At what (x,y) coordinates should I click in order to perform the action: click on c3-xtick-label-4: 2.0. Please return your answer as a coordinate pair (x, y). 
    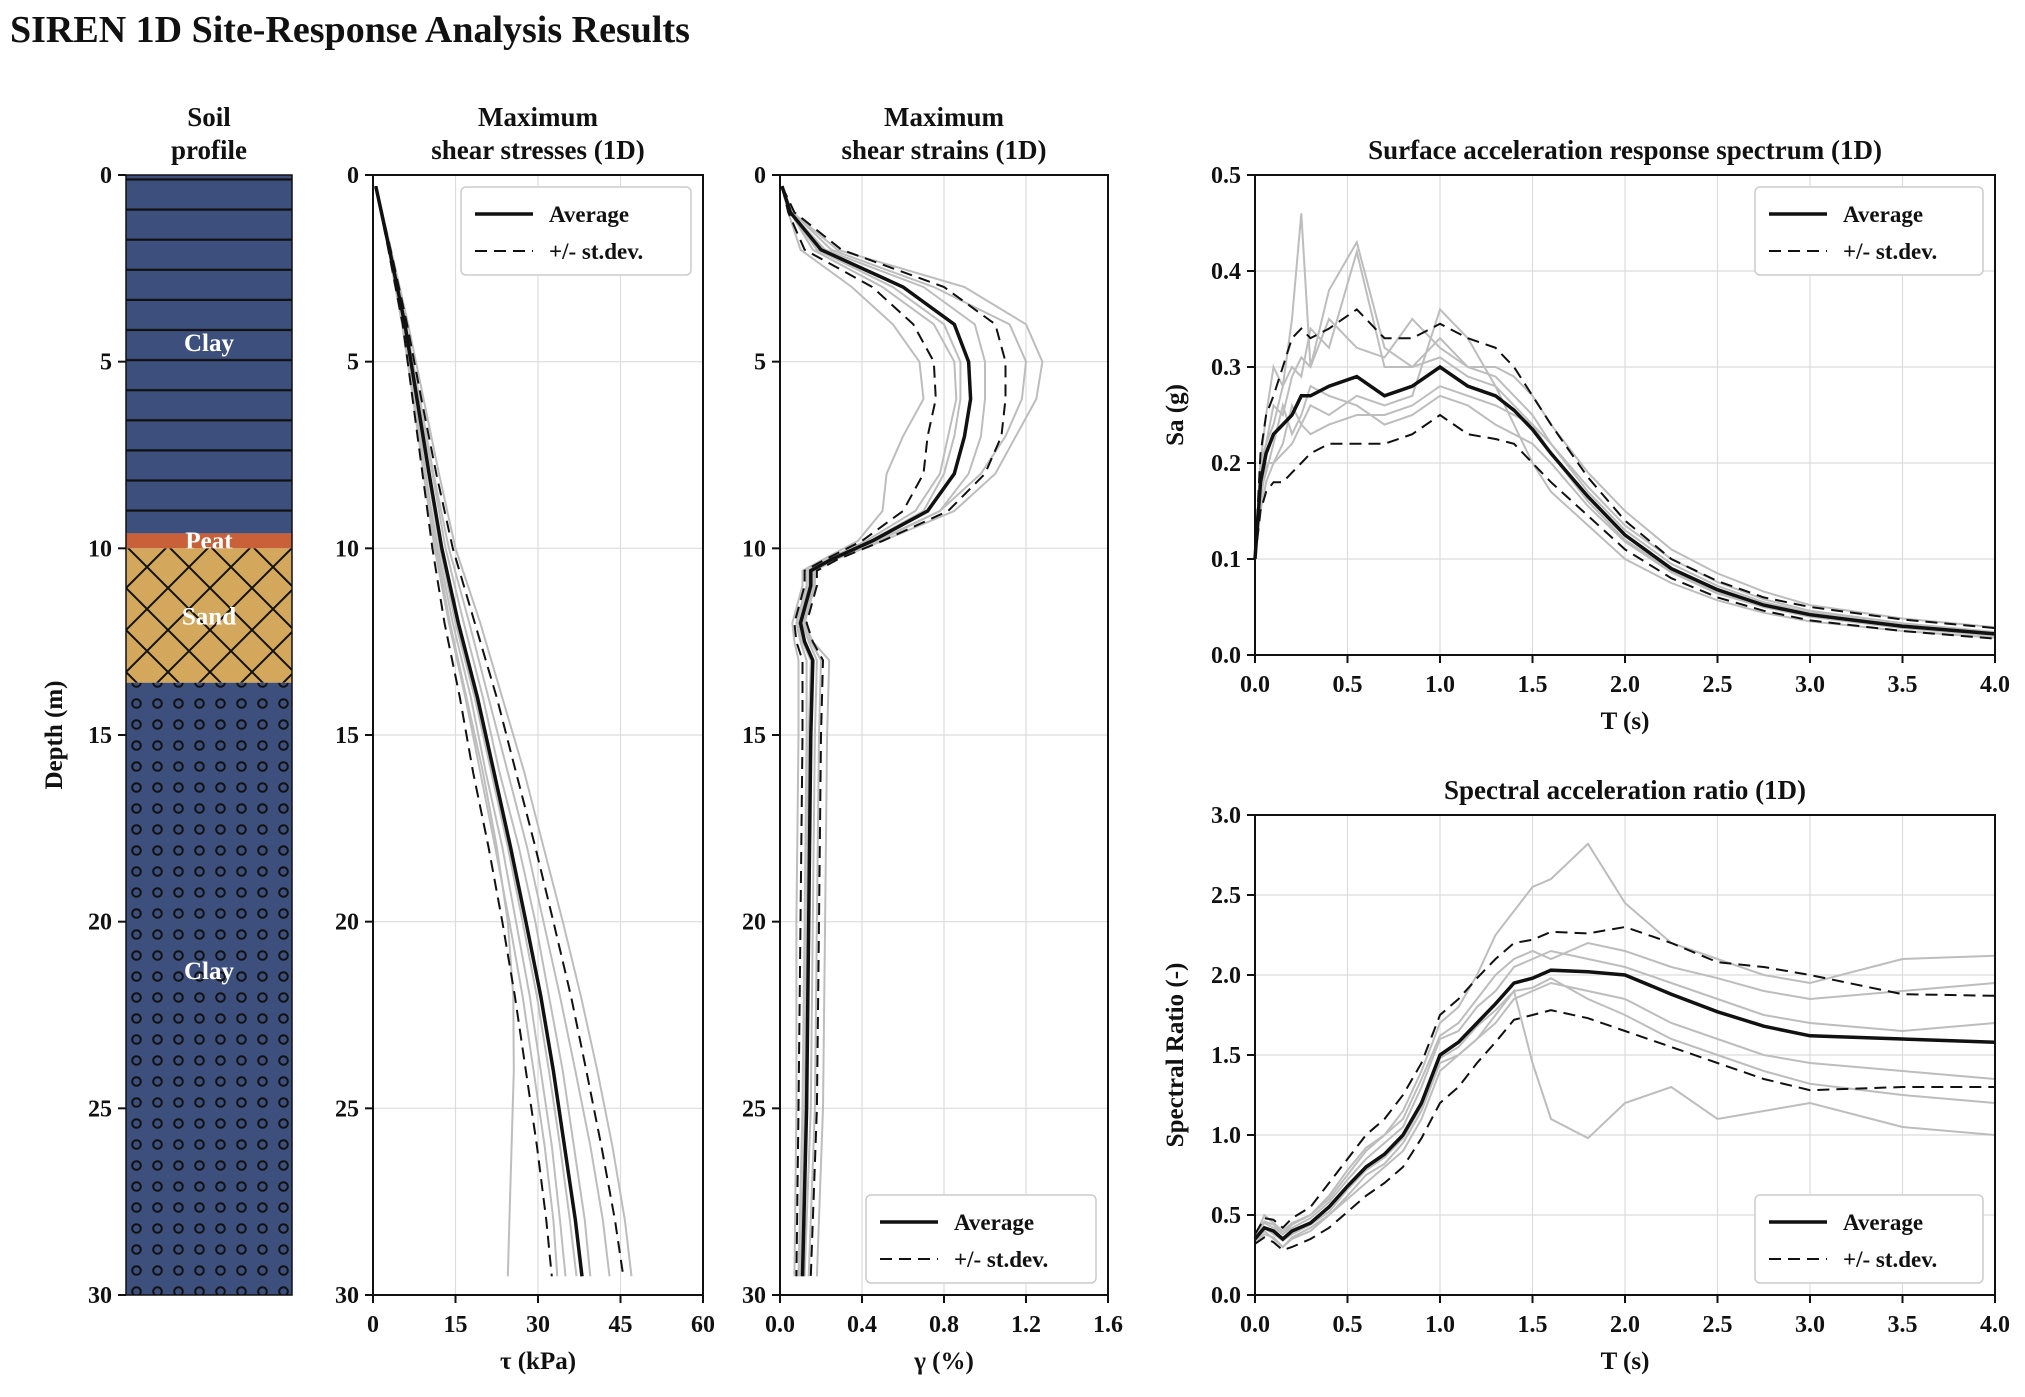
    Looking at the image, I should click on (1625, 1325).